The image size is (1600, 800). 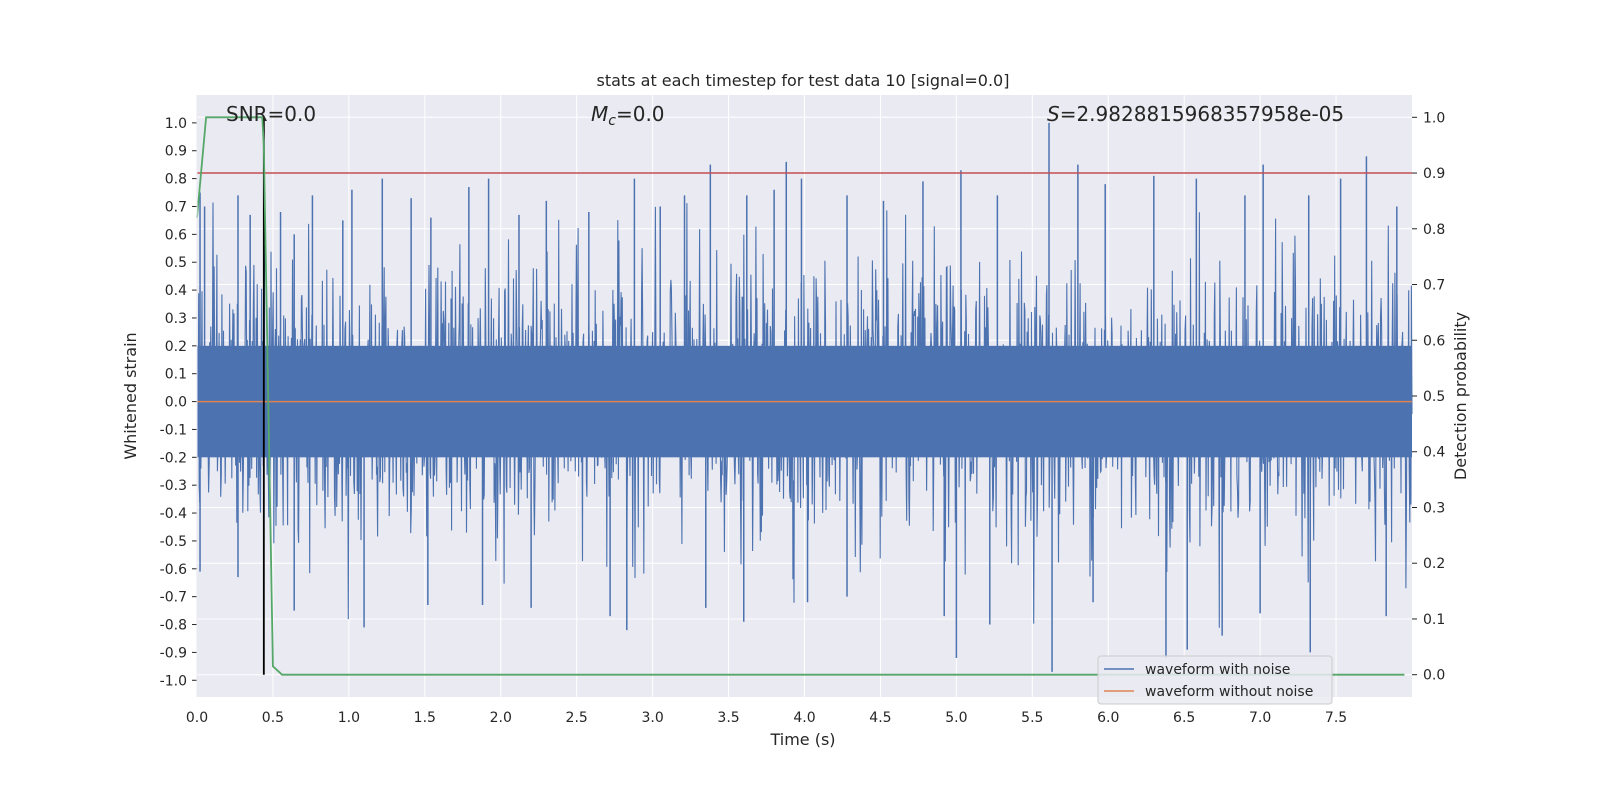 I want to click on y2-axis-title: Detection probability, so click(x=1460, y=396).